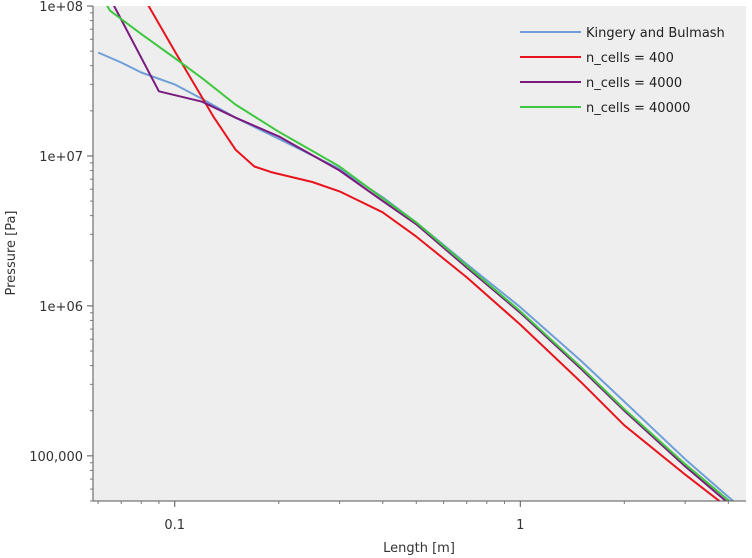 Image resolution: width=752 pixels, height=558 pixels. What do you see at coordinates (11, 252) in the screenshot?
I see `y-axis-title: Pressure [Pa]` at bounding box center [11, 252].